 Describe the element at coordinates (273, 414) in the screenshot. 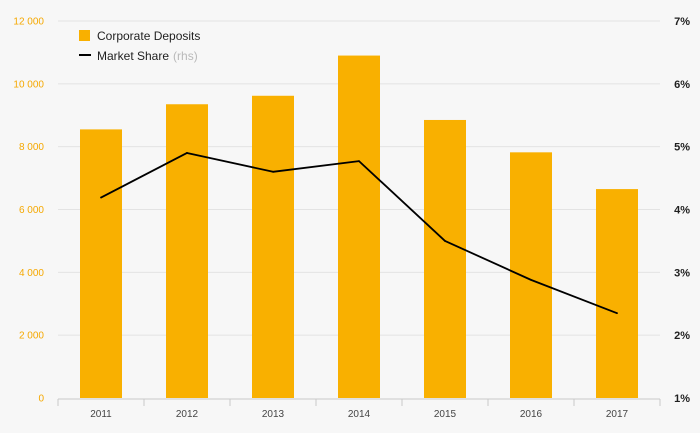

I see `x-tick-label: 2013` at that location.